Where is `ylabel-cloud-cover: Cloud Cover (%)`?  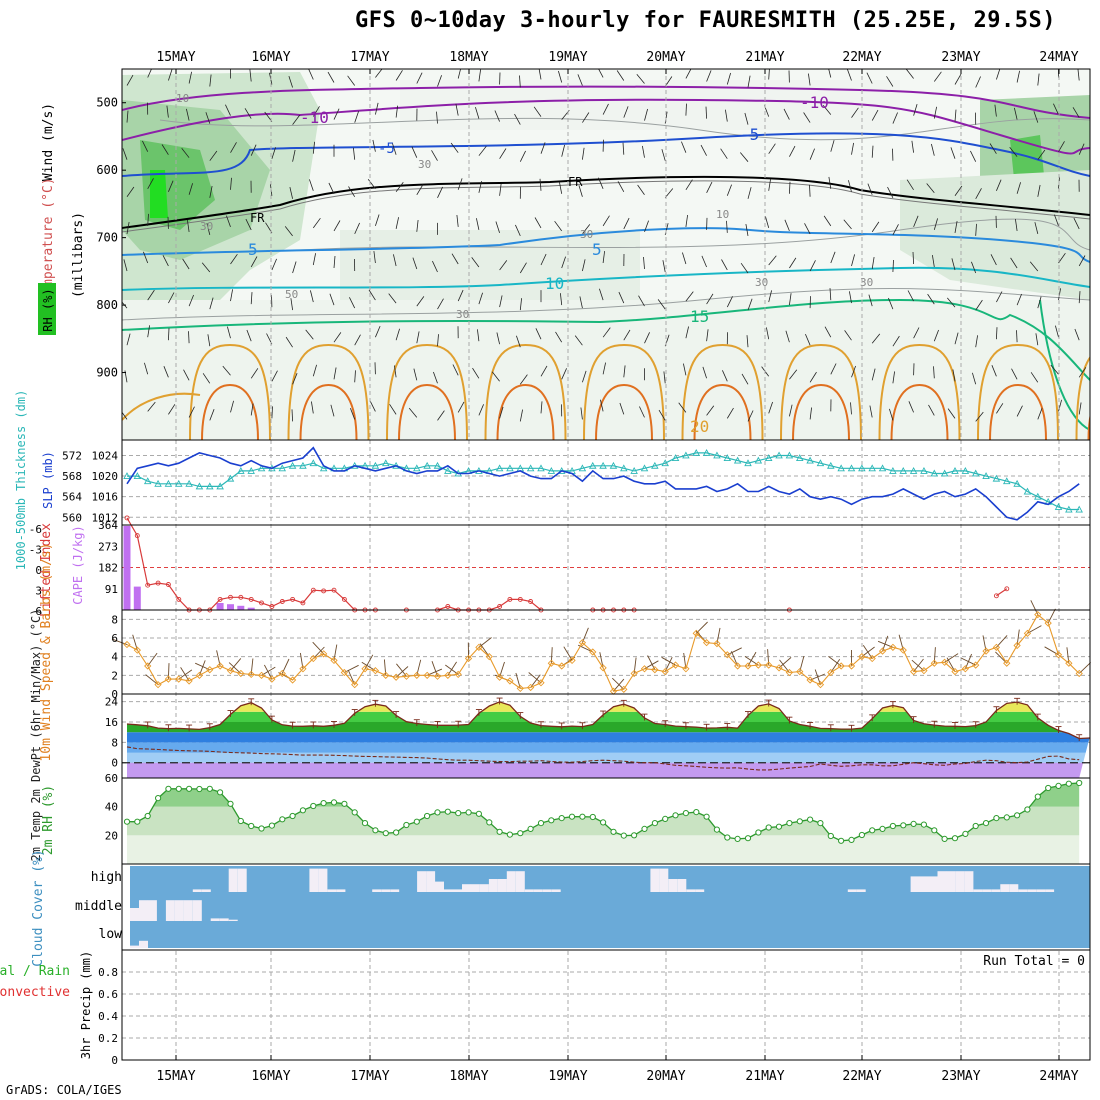 ylabel-cloud-cover: Cloud Cover (%) is located at coordinates (38, 907).